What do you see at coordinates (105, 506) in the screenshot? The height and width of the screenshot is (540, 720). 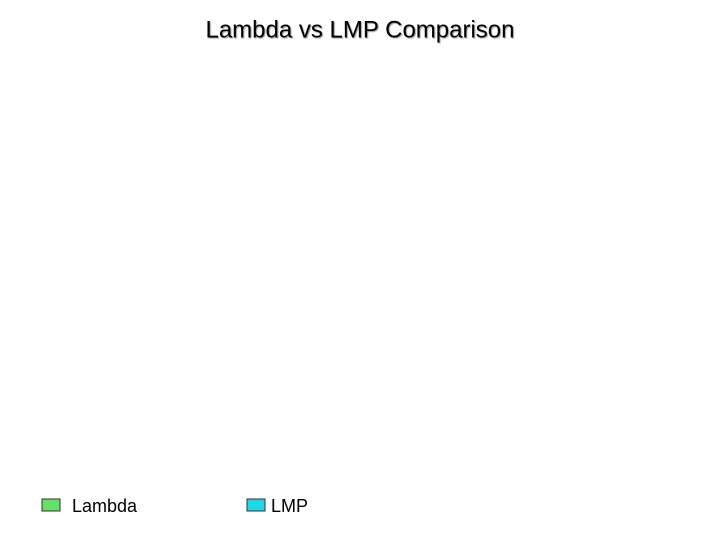 I see `legend-label: Lambda` at bounding box center [105, 506].